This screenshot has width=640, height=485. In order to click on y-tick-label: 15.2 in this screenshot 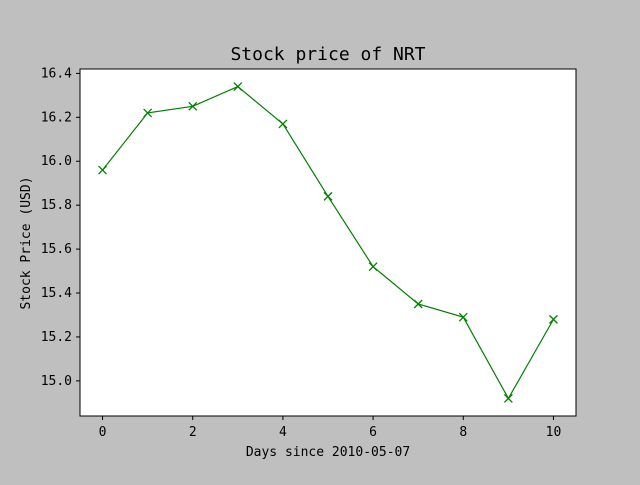, I will do `click(56, 337)`.